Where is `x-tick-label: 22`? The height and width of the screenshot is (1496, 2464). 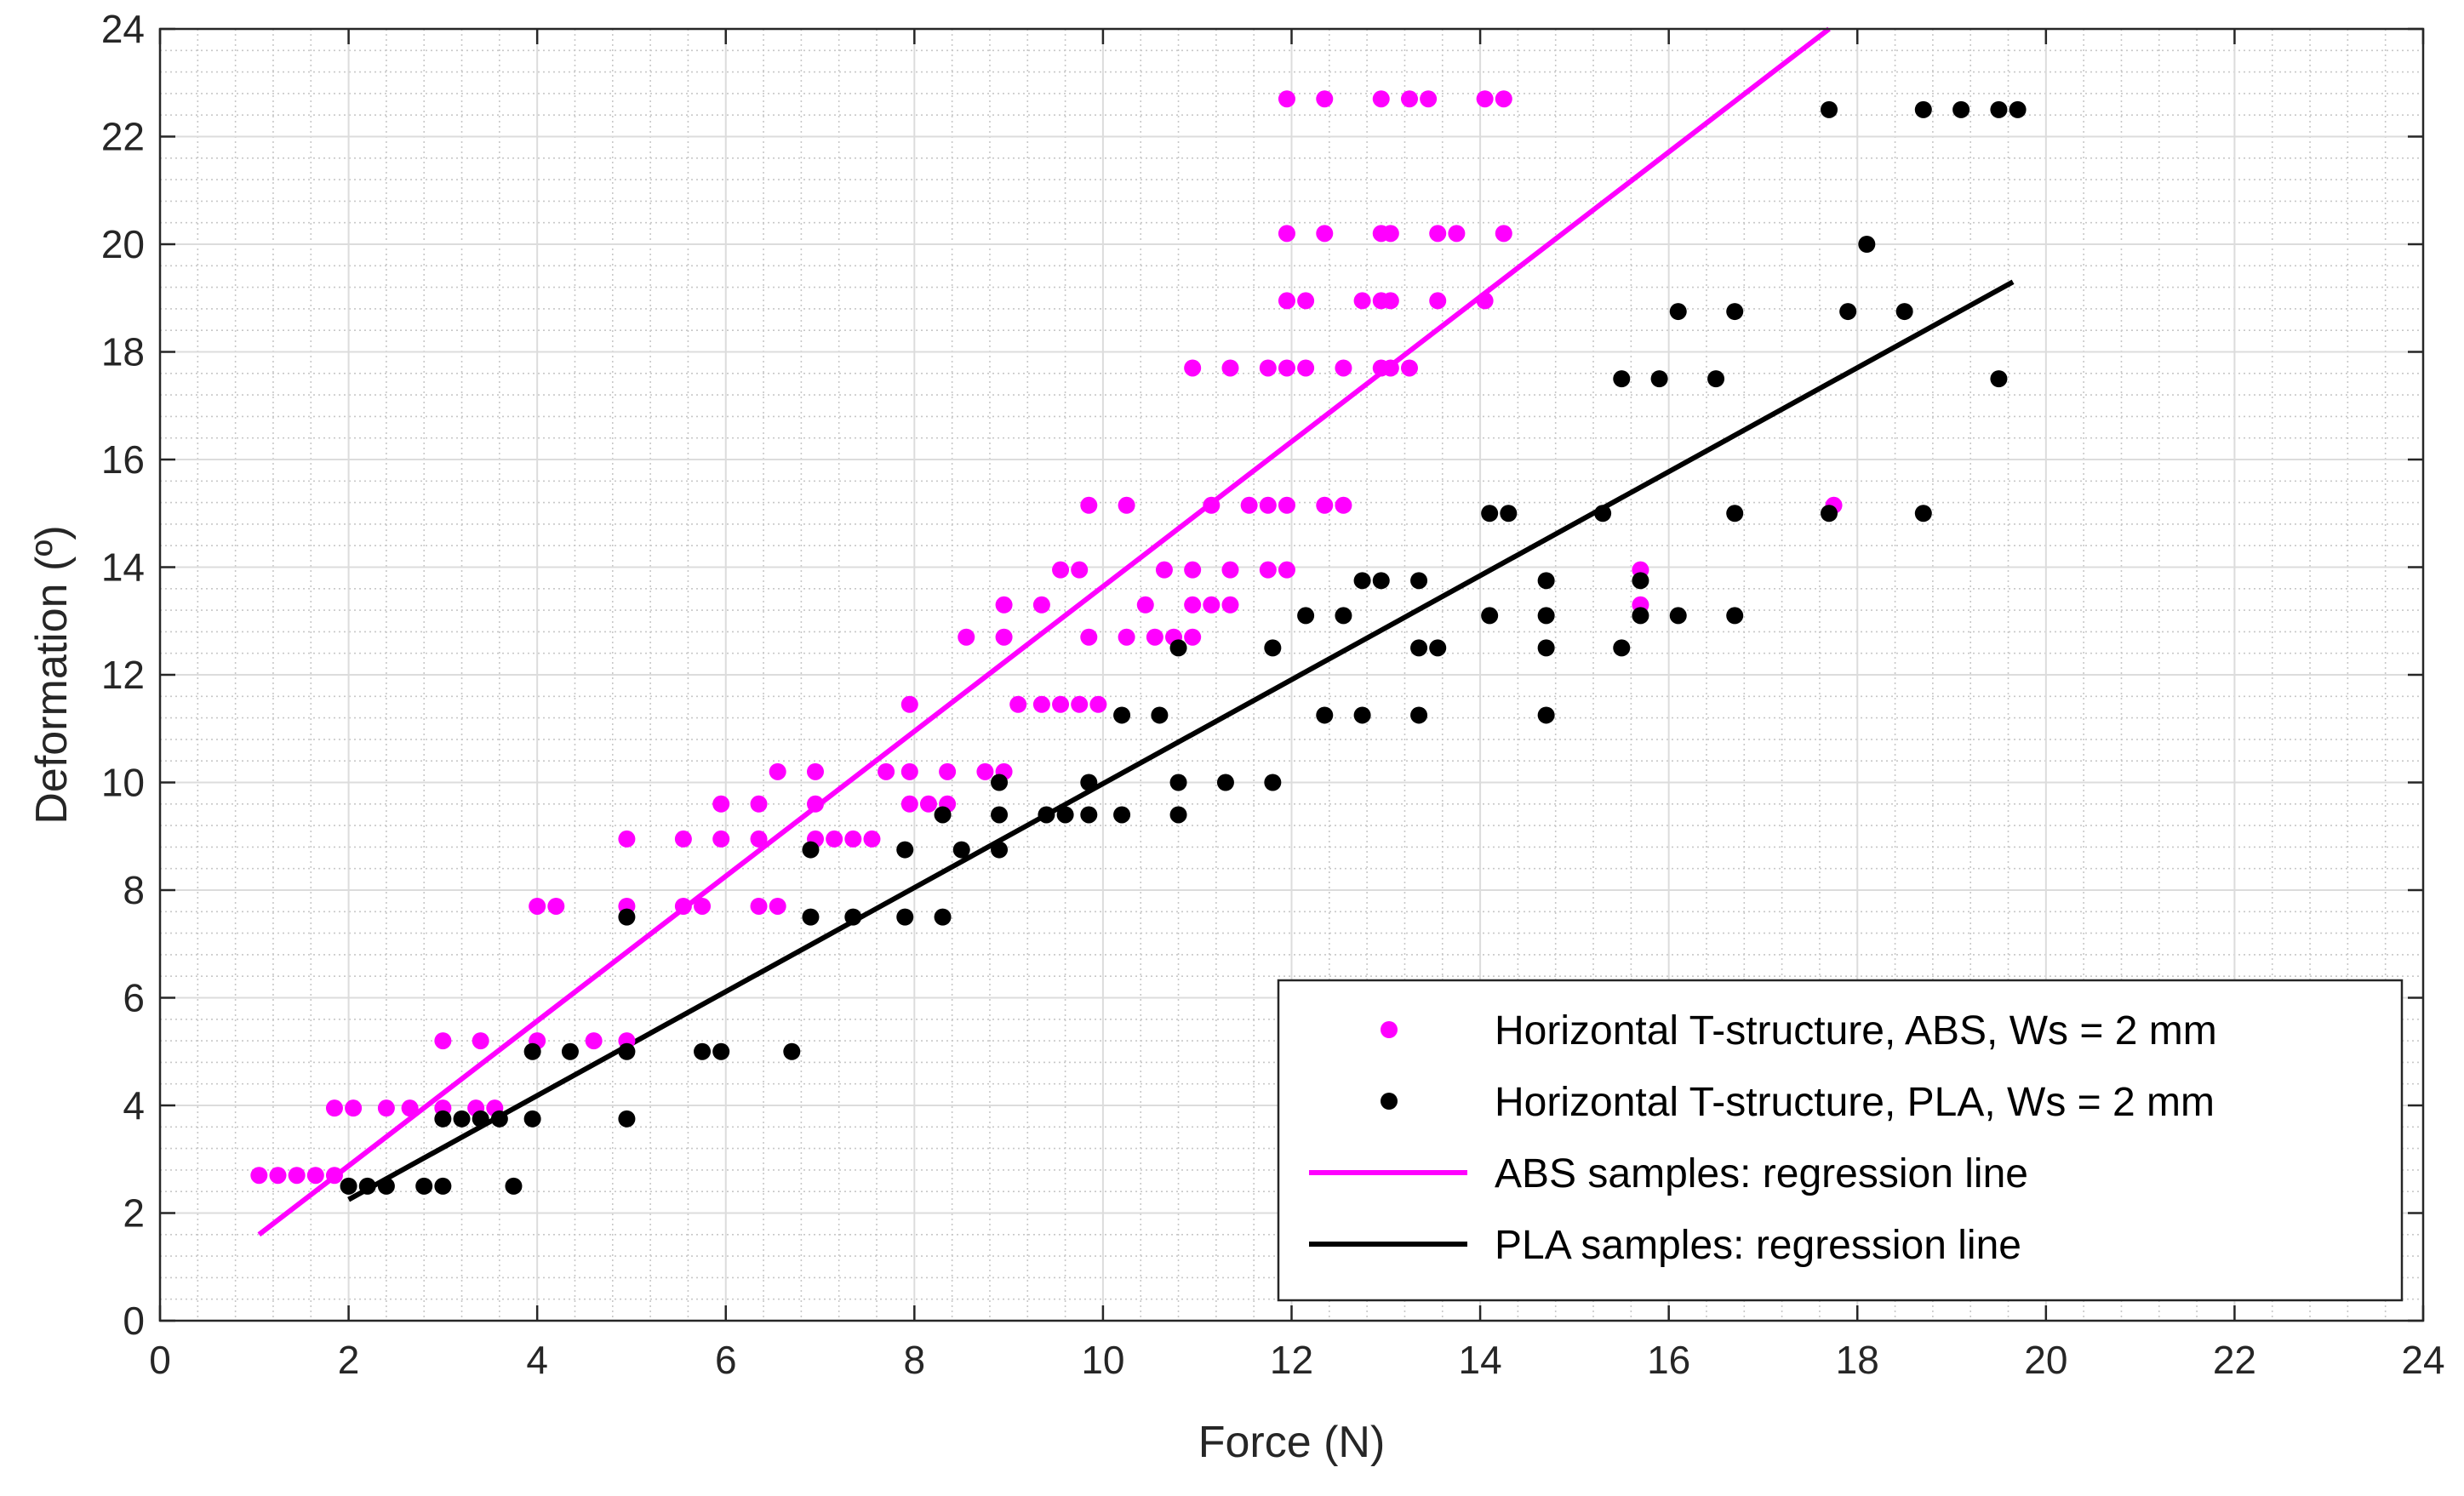
x-tick-label: 22 is located at coordinates (2234, 1360).